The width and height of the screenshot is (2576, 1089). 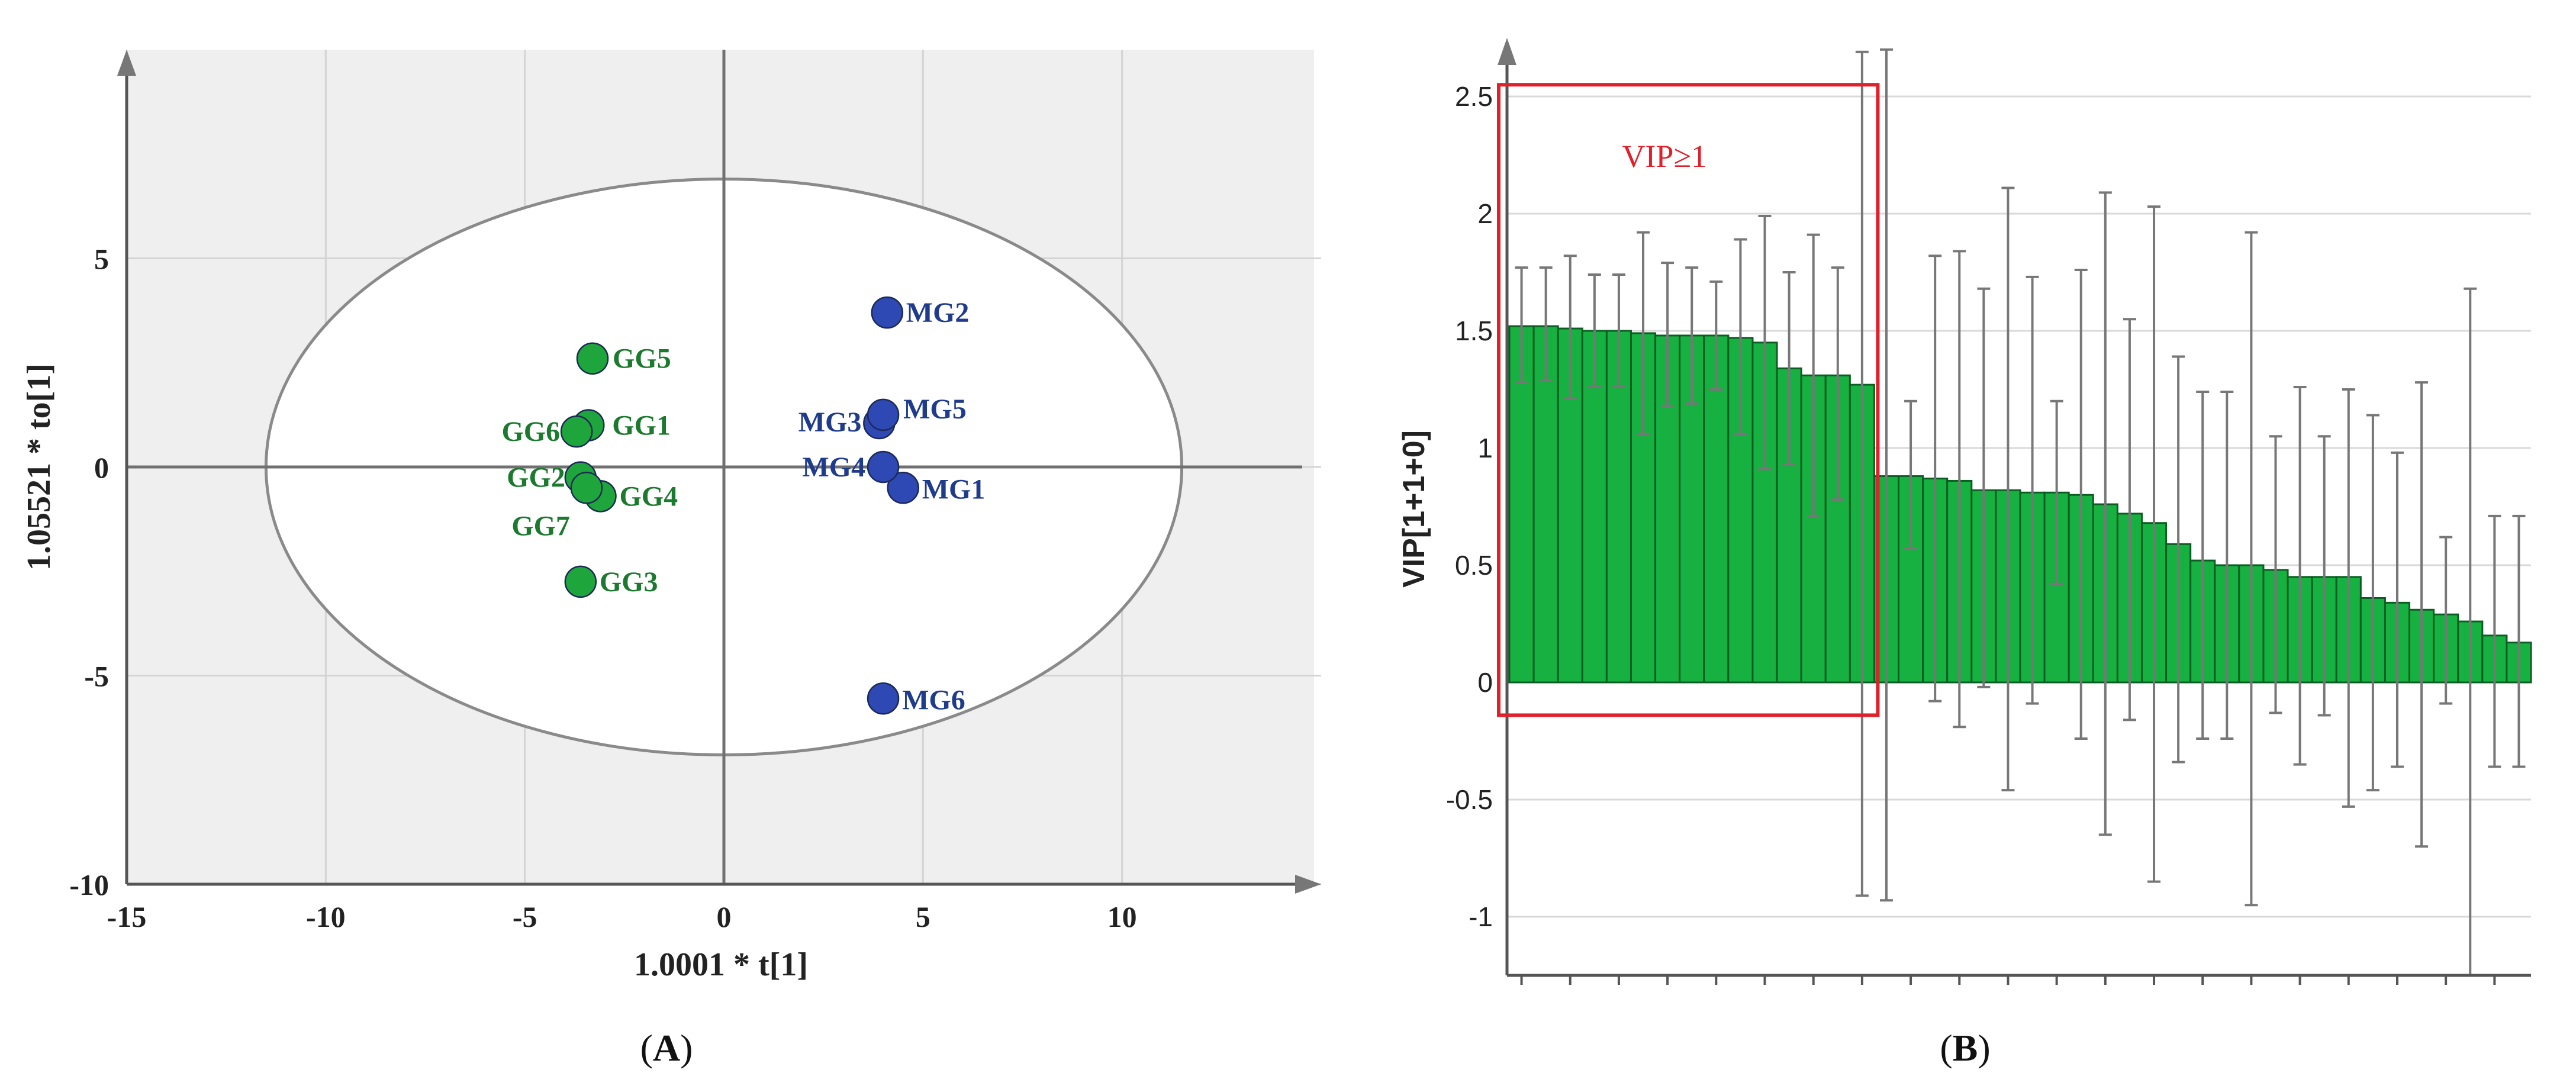 What do you see at coordinates (1481, 916) in the screenshot?
I see `y-tick-label: -1` at bounding box center [1481, 916].